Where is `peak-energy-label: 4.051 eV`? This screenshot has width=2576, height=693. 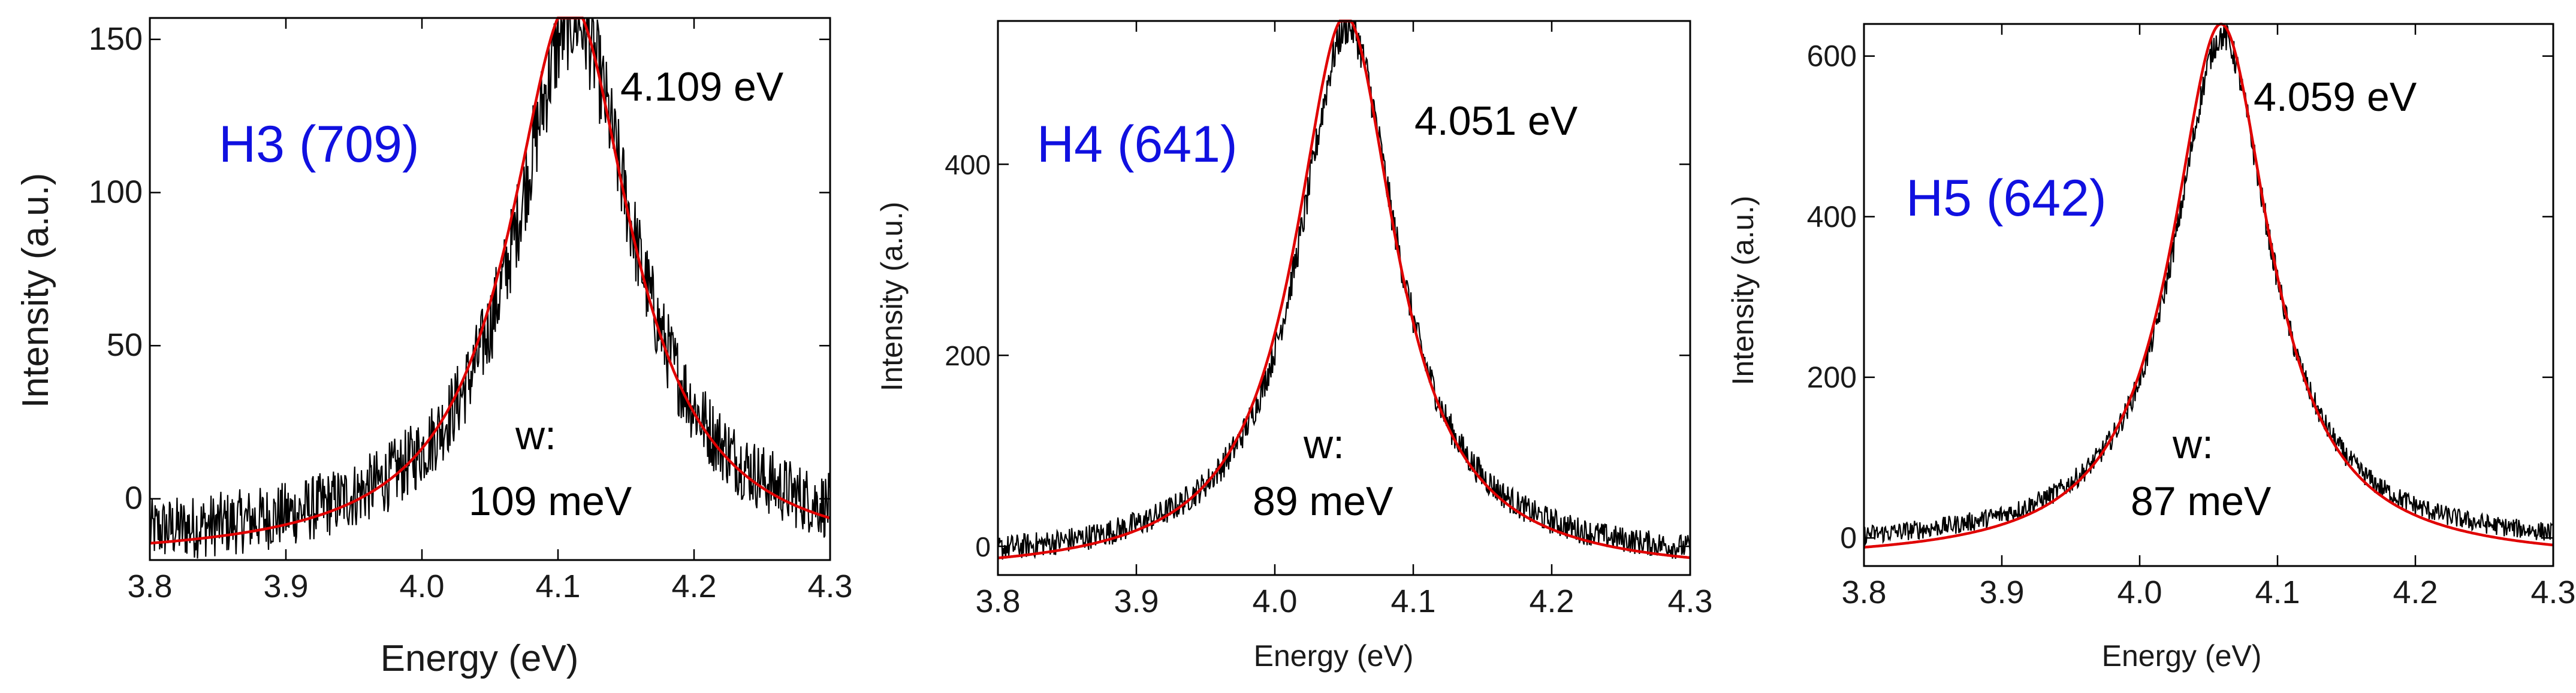 peak-energy-label: 4.051 eV is located at coordinates (1496, 121).